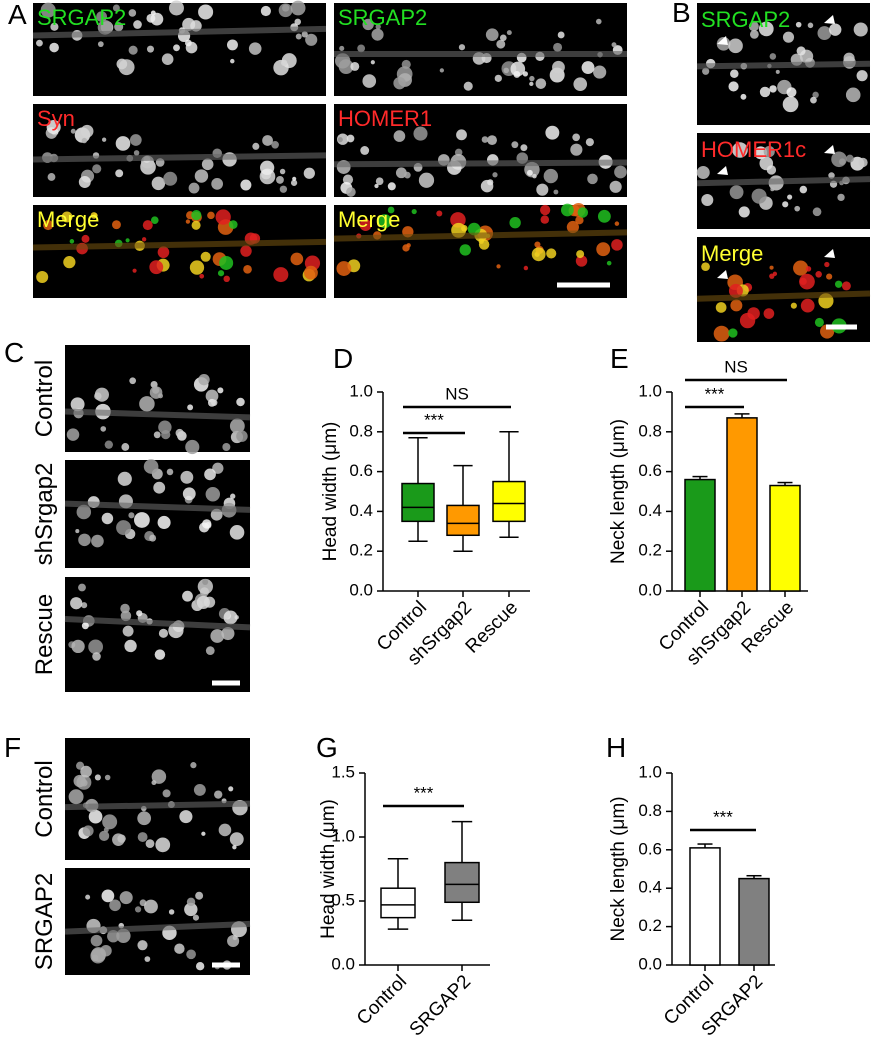  I want to click on x-tick-label: SRGAP2, so click(440, 1005).